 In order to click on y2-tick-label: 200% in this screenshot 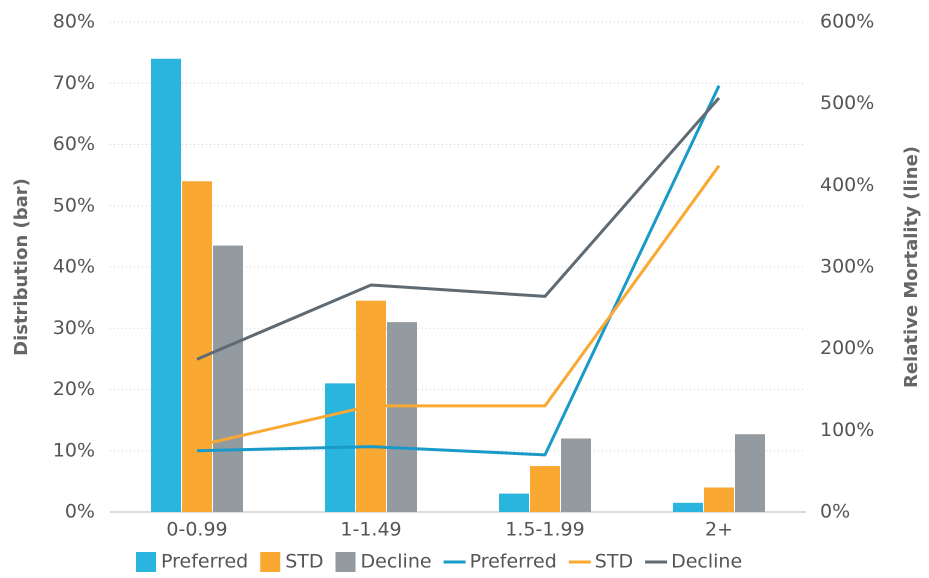, I will do `click(847, 348)`.